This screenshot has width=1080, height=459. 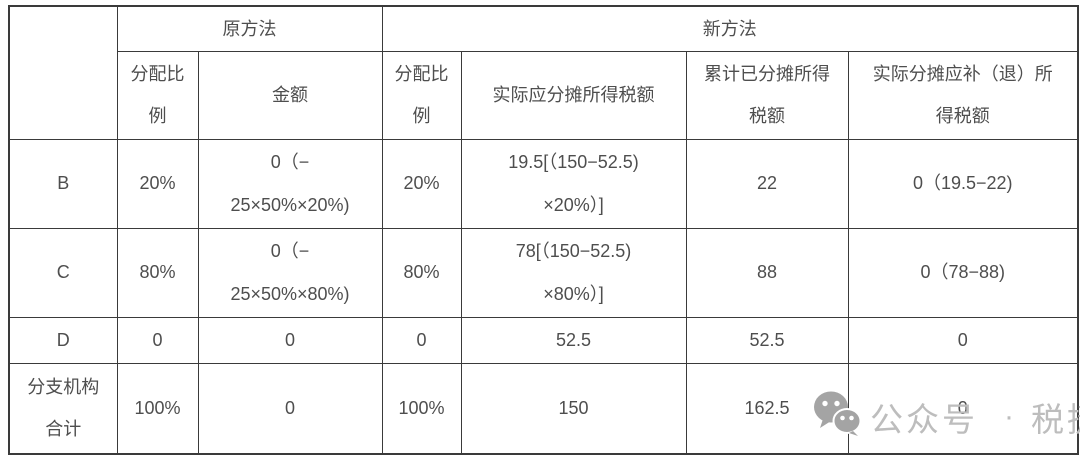 I want to click on col-header-actual-payable-refund-tax: 实际分摊应补（退）所 得税额, so click(x=963, y=95).